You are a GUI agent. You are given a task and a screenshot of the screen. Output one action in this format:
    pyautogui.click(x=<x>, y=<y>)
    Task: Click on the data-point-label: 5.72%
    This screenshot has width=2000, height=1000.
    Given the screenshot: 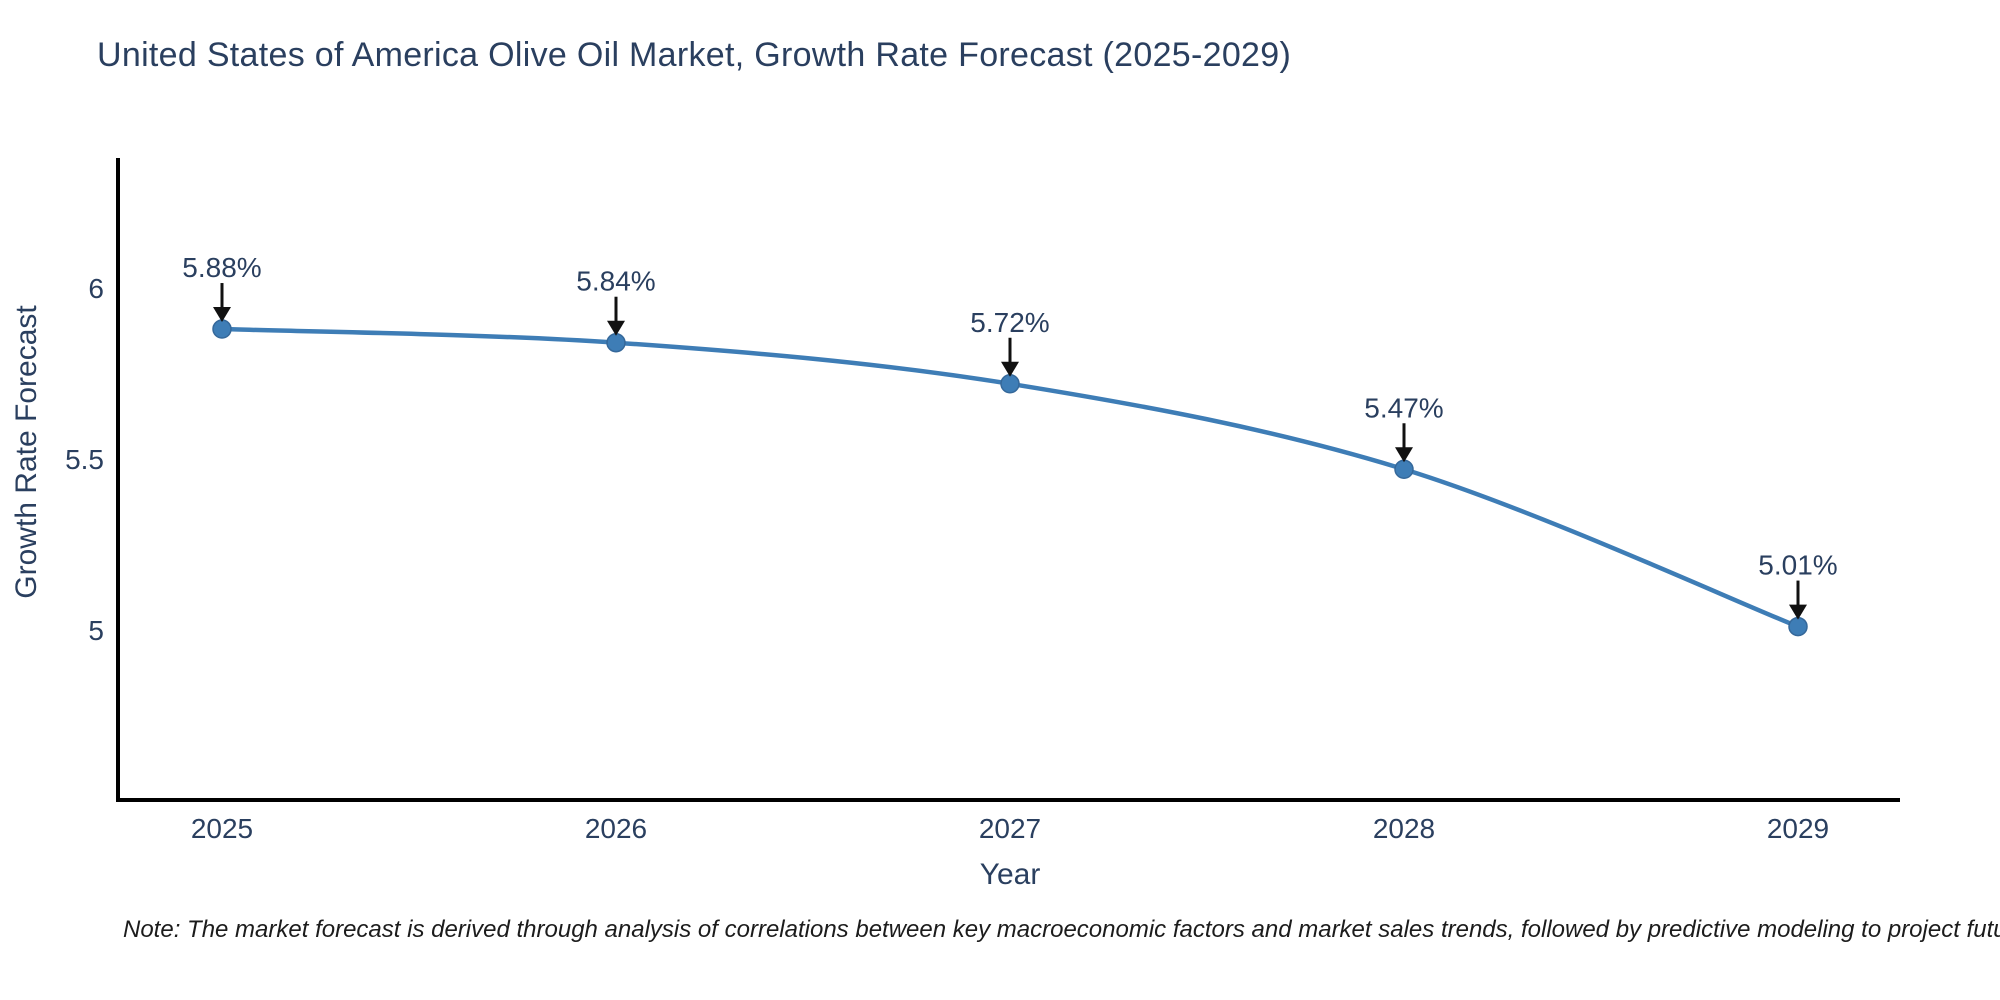 What is the action you would take?
    pyautogui.click(x=1009, y=322)
    